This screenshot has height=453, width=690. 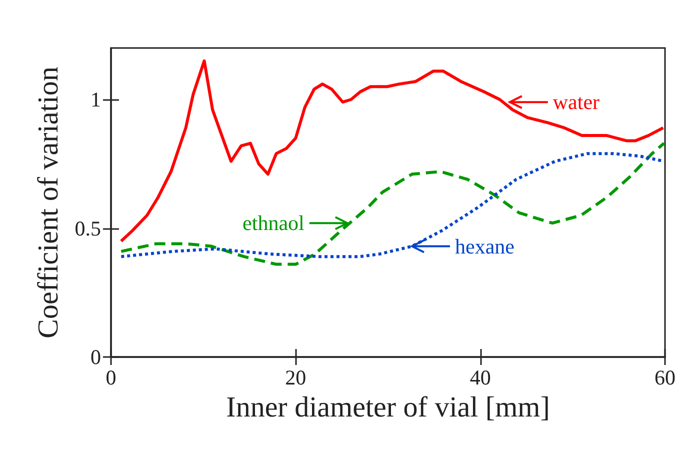 I want to click on x-tick-label: 60, so click(x=665, y=378).